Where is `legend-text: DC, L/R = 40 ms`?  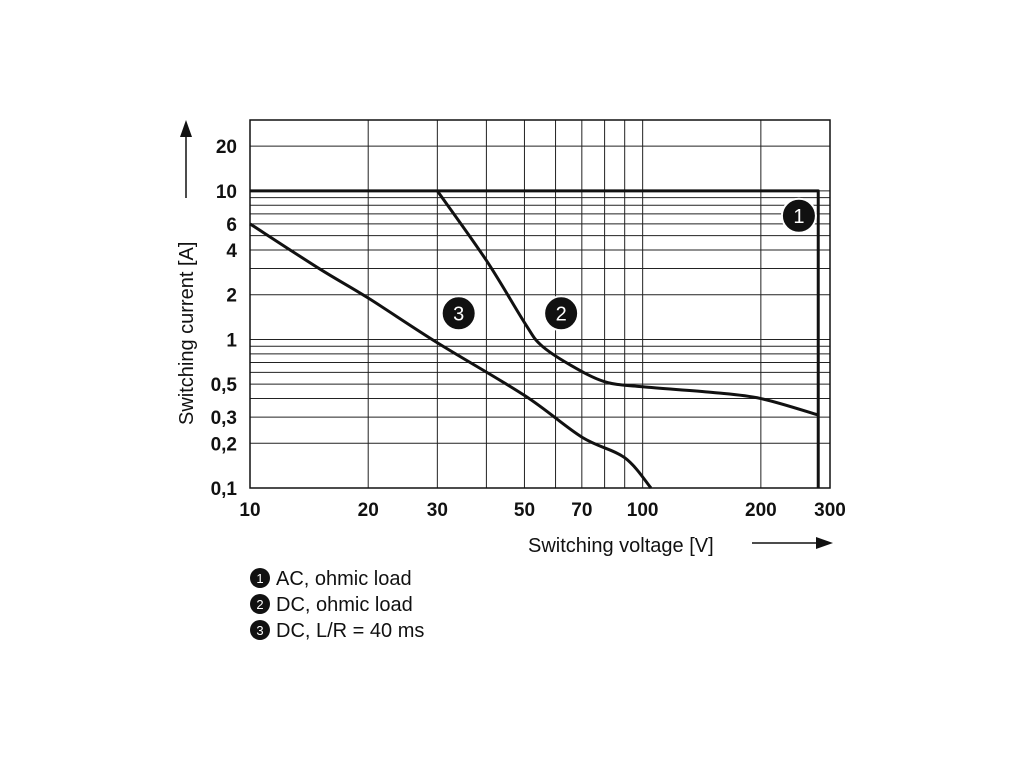 legend-text: DC, L/R = 40 ms is located at coordinates (350, 631).